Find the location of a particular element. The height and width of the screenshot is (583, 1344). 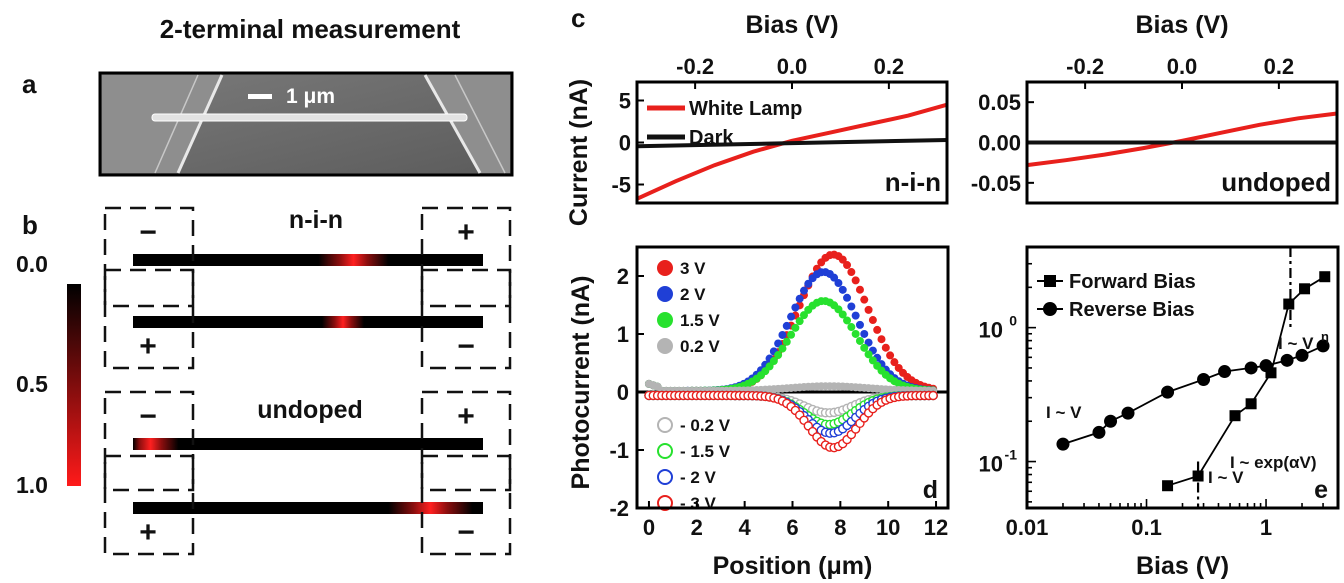

annotation-power-law: I ~ V is located at coordinates (1296, 343).